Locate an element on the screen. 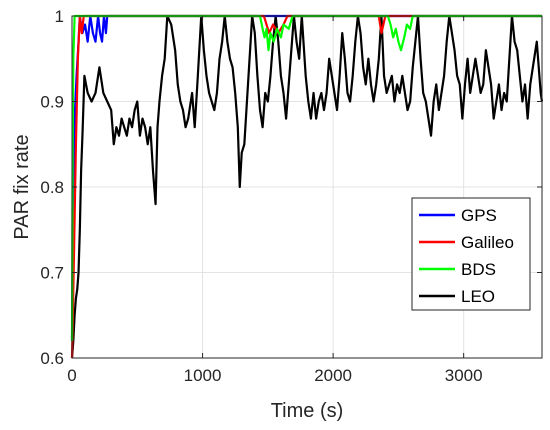 The image size is (550, 430). x-tick-label: 2000 is located at coordinates (333, 375).